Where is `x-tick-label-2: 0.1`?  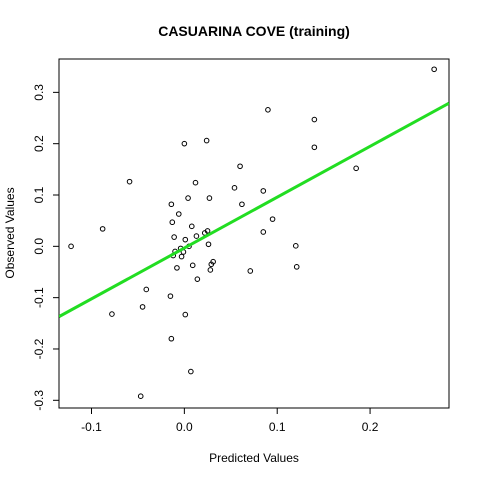
x-tick-label-2: 0.1 is located at coordinates (277, 427).